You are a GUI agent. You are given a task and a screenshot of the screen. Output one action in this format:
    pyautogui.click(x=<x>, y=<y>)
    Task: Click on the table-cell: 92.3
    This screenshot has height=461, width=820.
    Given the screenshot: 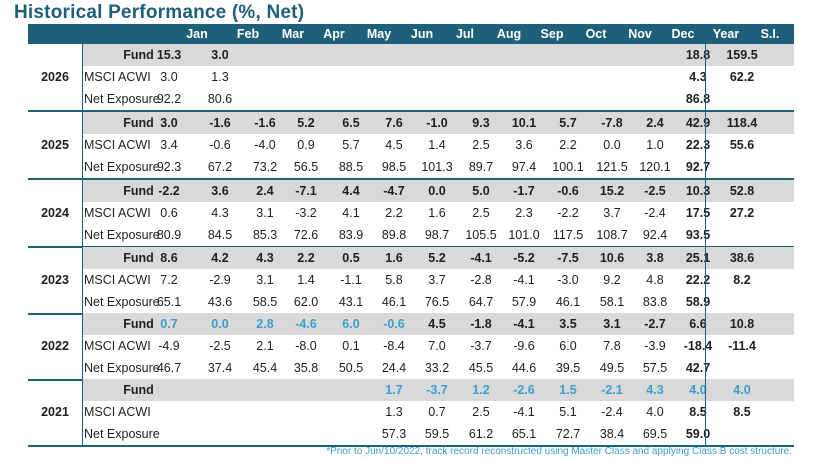 What is the action you would take?
    pyautogui.click(x=169, y=167)
    